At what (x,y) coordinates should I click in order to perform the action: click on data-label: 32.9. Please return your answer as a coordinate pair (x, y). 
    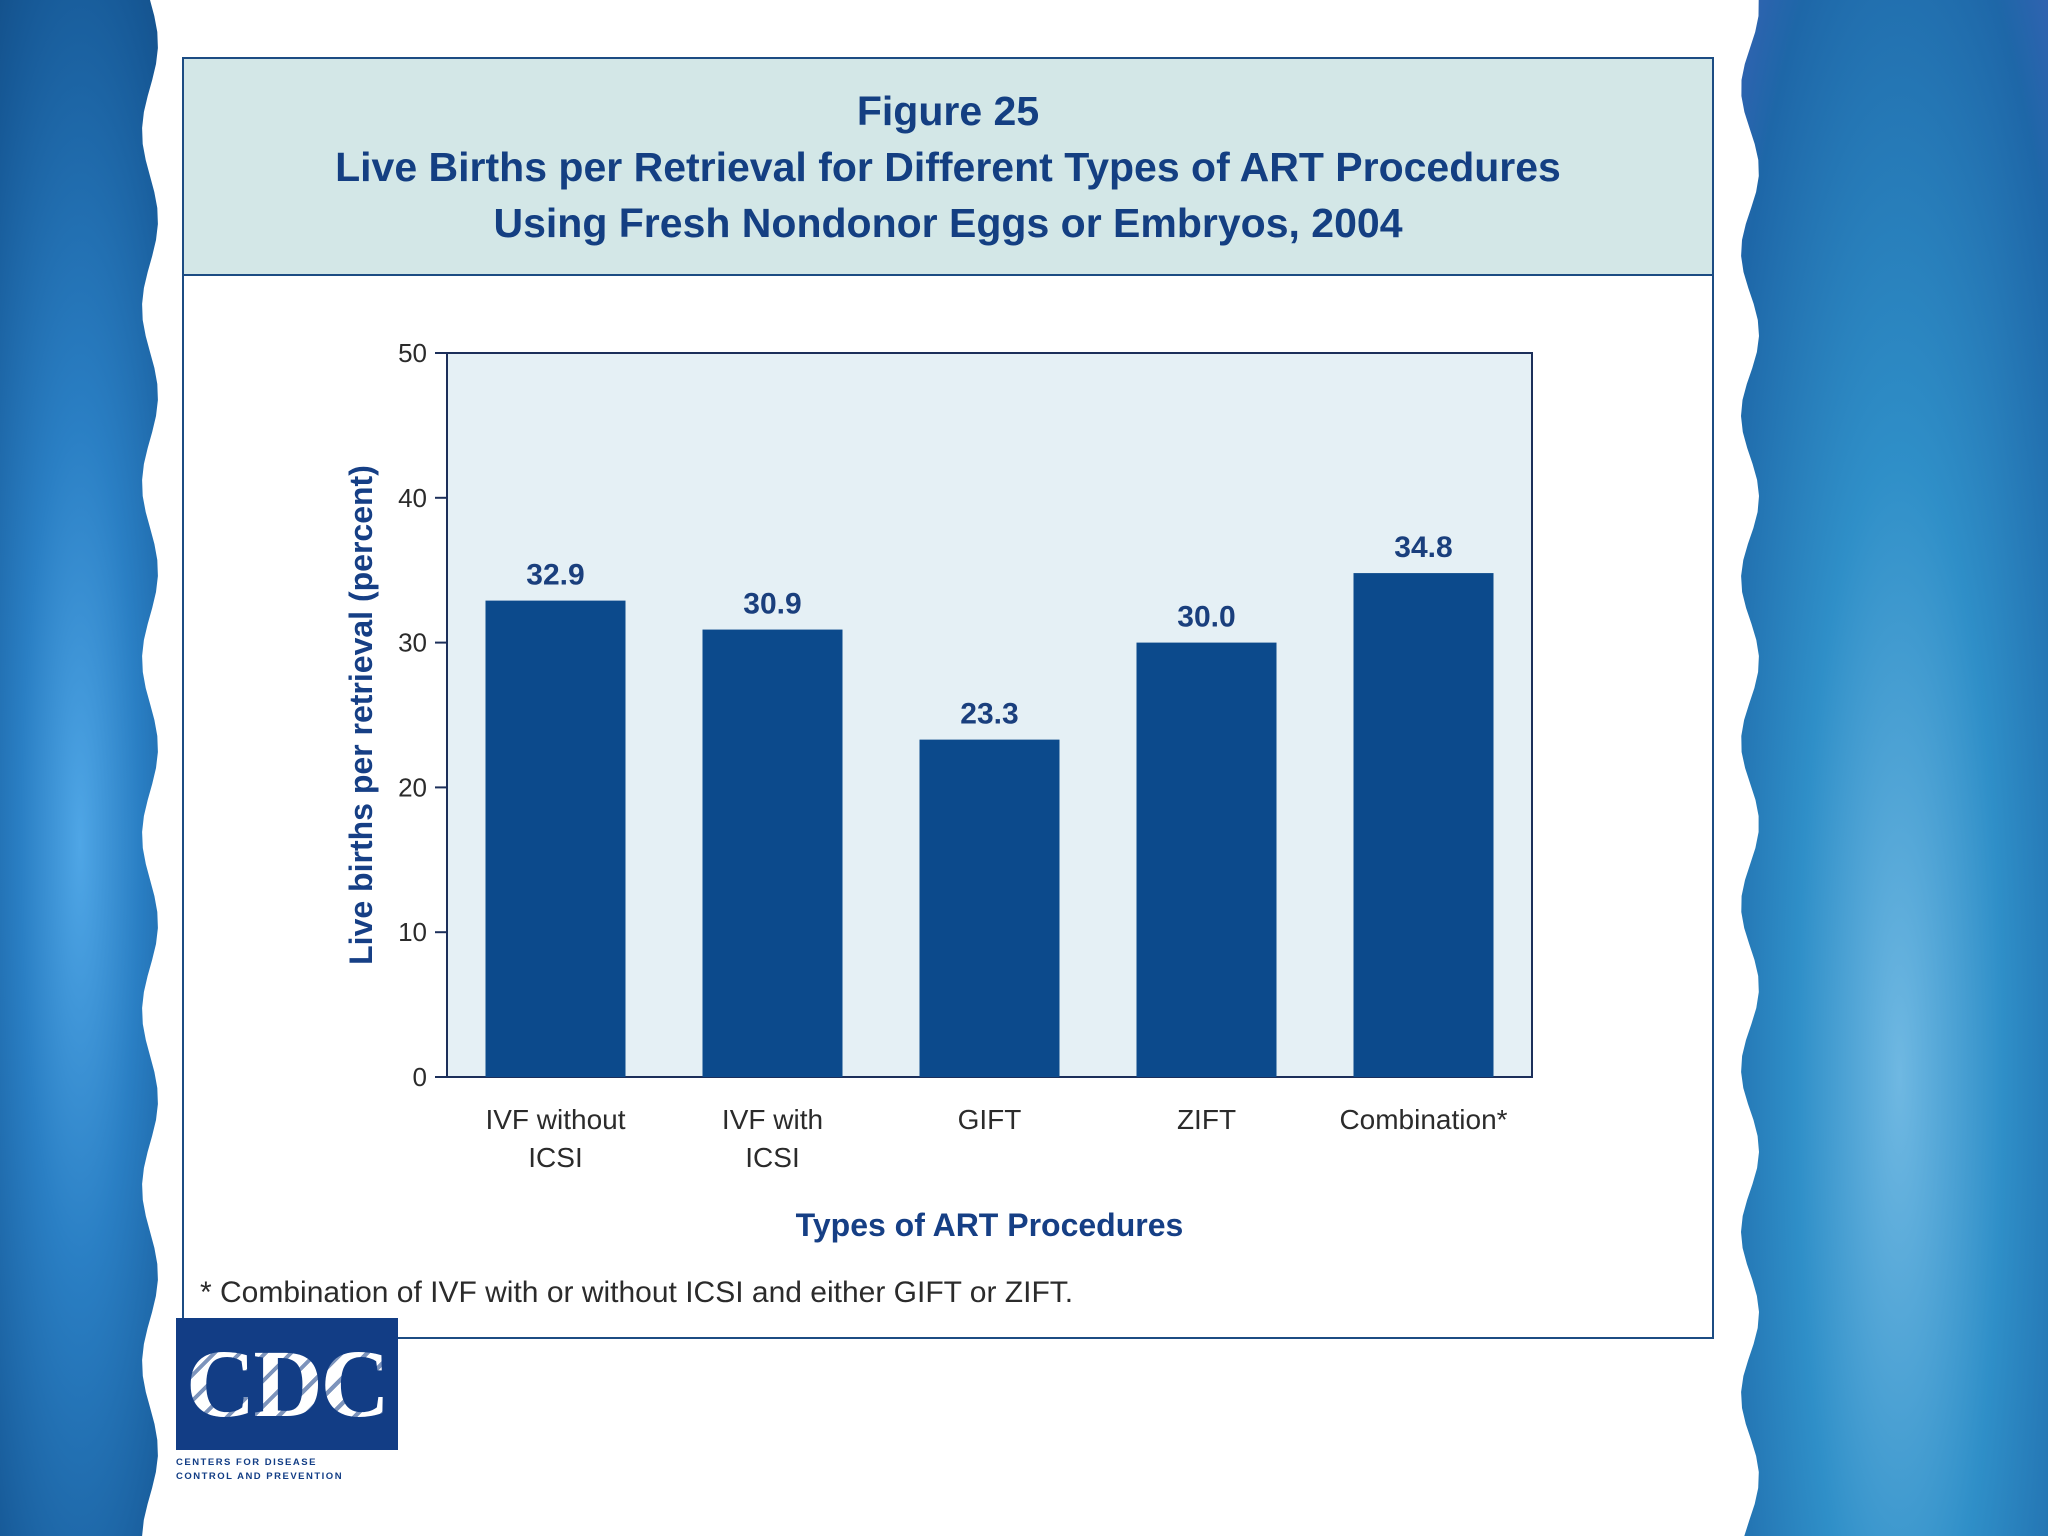
    Looking at the image, I should click on (555, 575).